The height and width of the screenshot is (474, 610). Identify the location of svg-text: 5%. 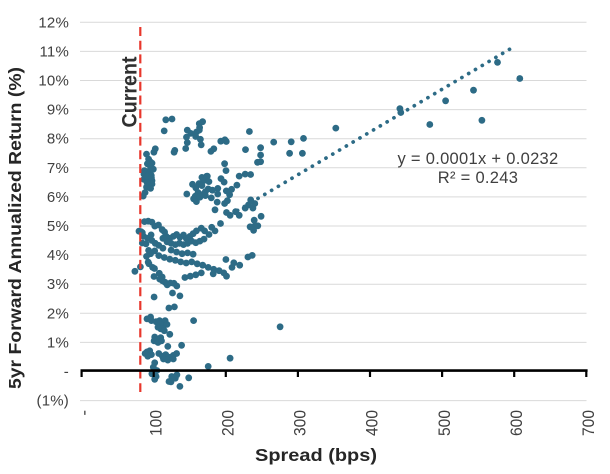
(58, 226).